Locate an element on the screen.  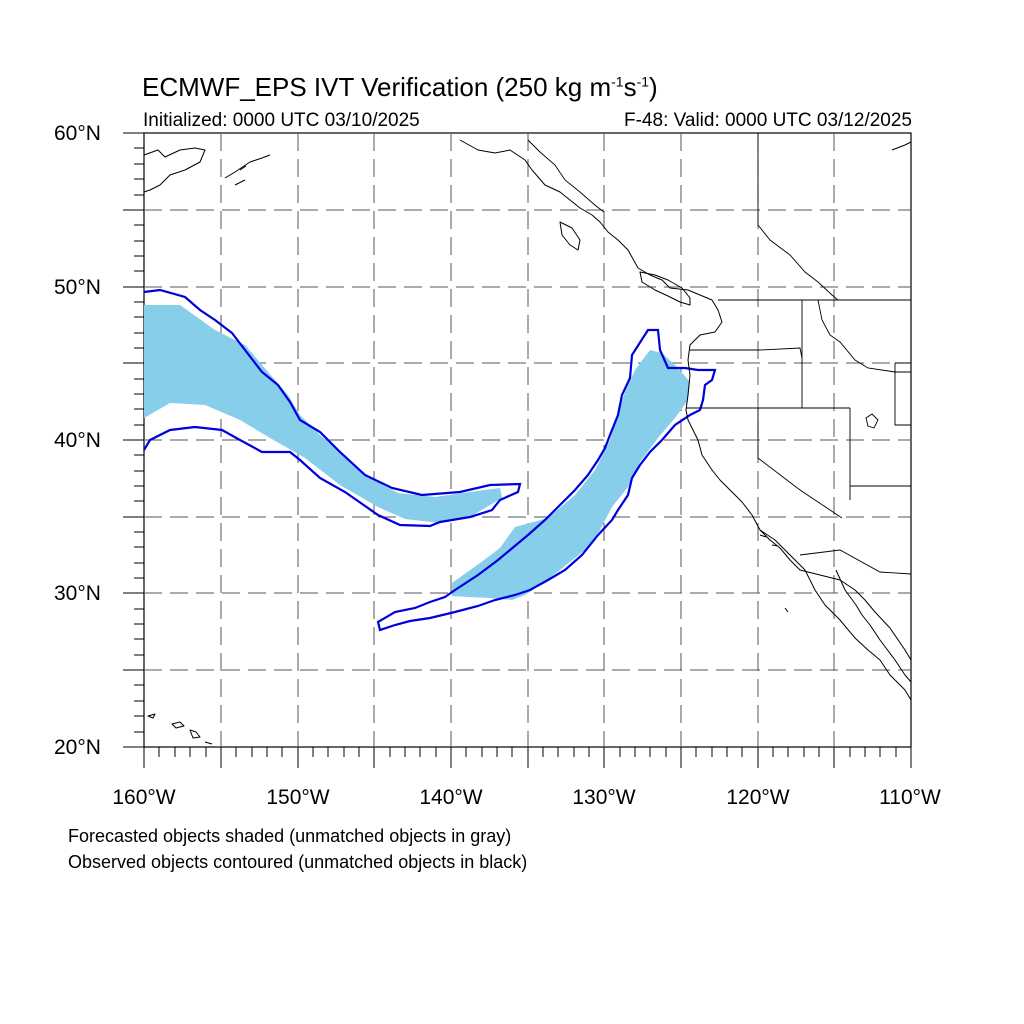
lon-label-160w: 160°W is located at coordinates (144, 797).